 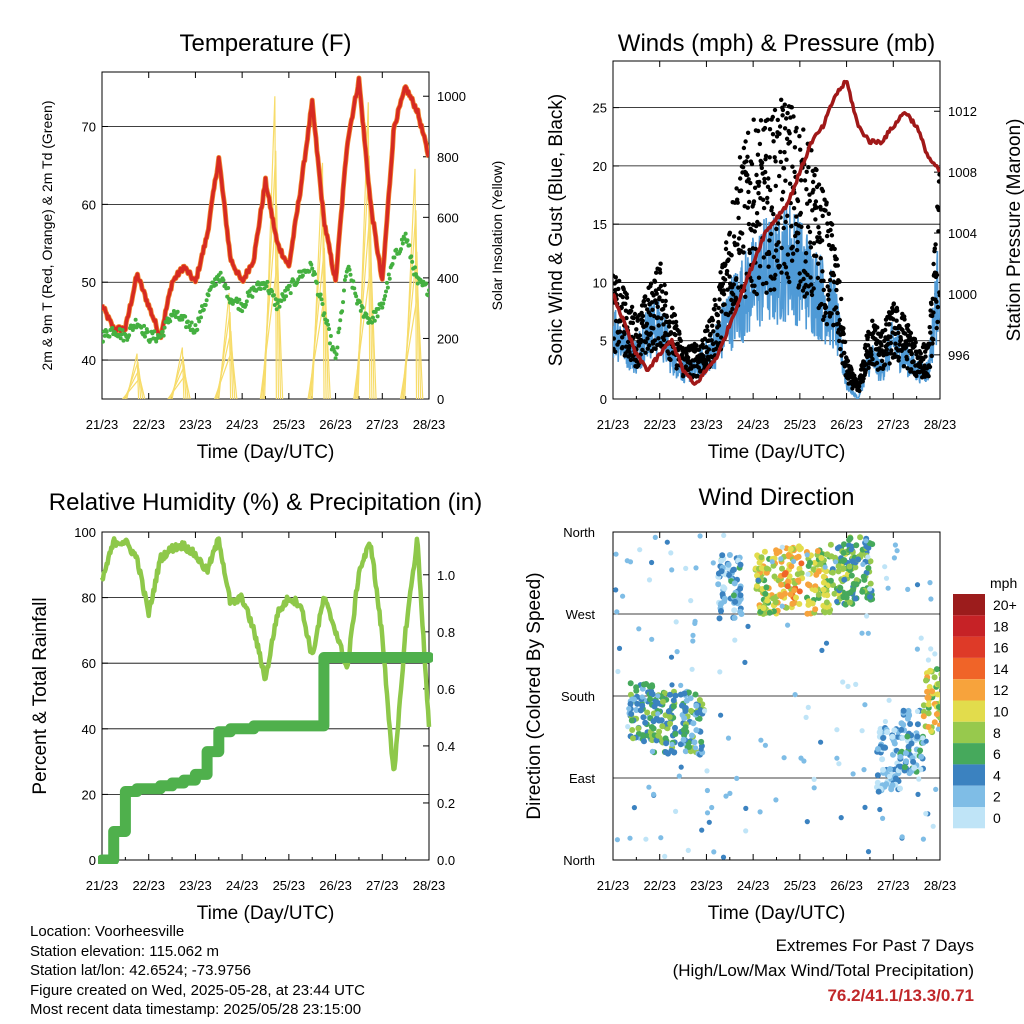 What do you see at coordinates (600, 282) in the screenshot?
I see `wind-ytick-label: 10` at bounding box center [600, 282].